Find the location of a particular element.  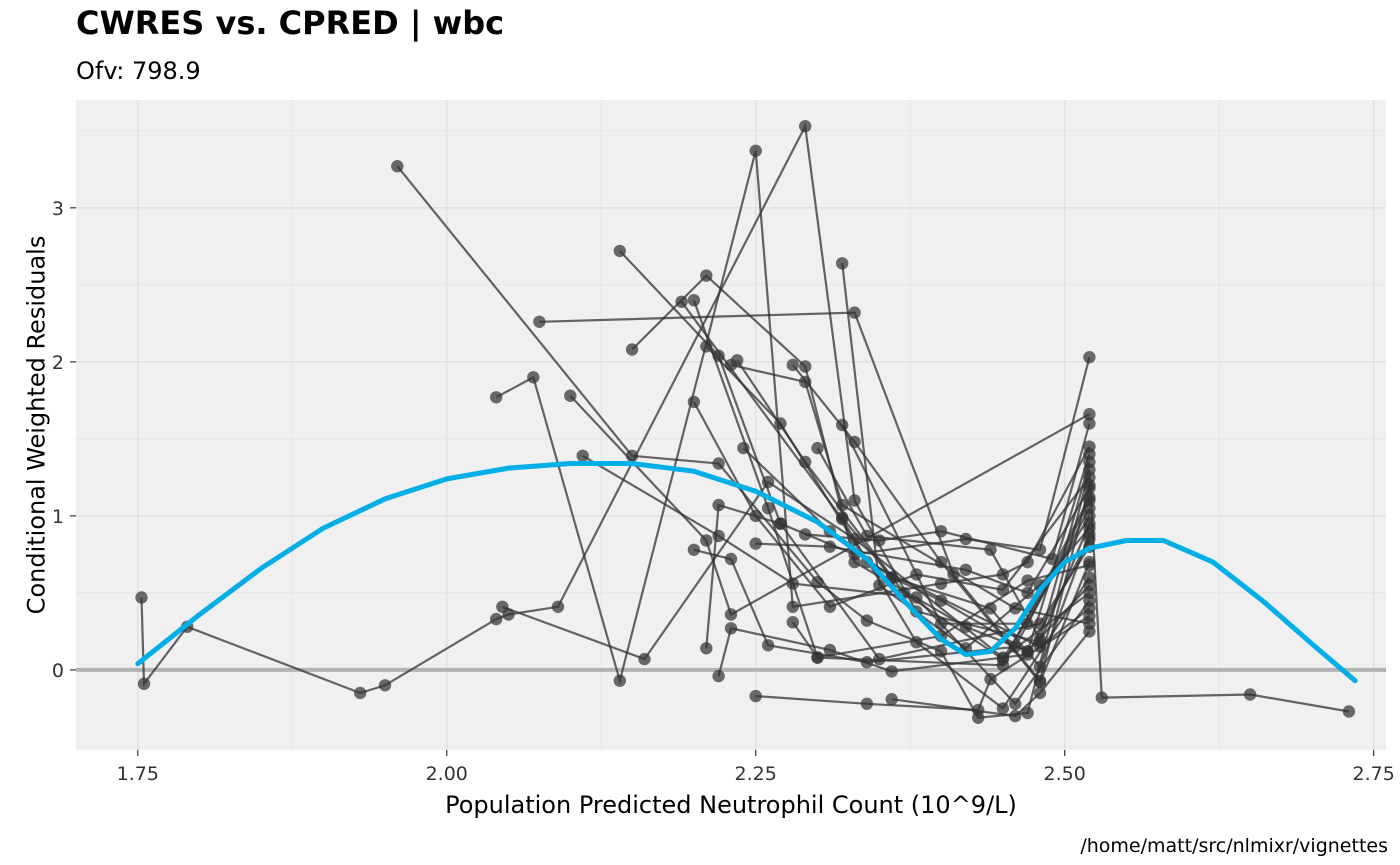

x-tick-label: 2.50 is located at coordinates (1065, 774).